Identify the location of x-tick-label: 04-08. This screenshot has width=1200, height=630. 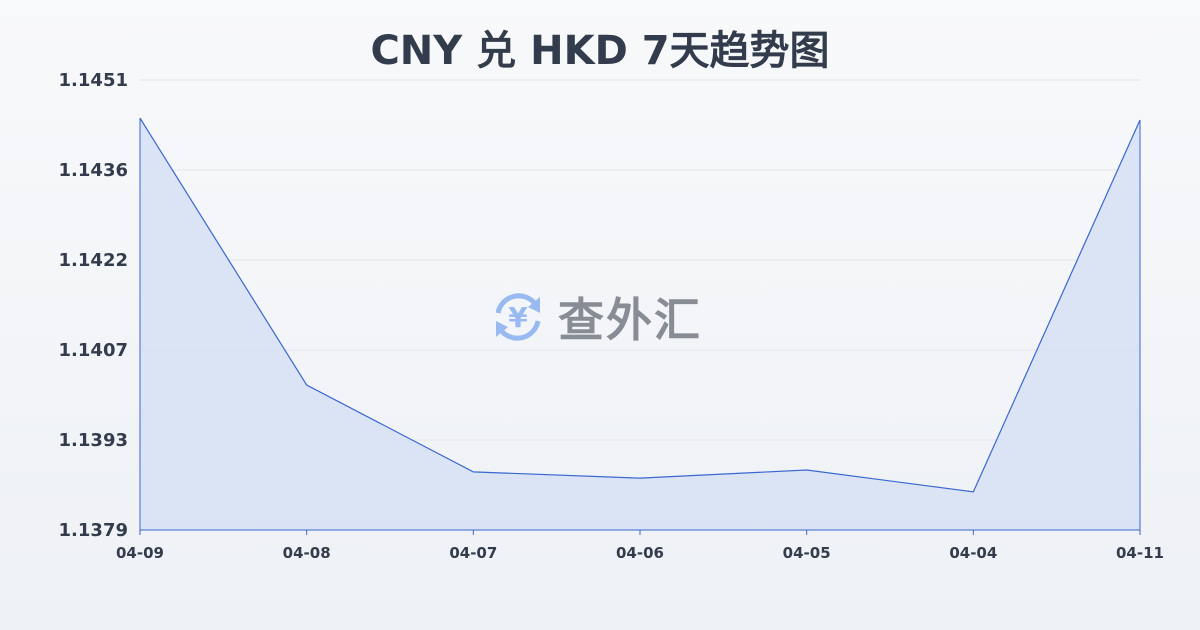
(307, 553).